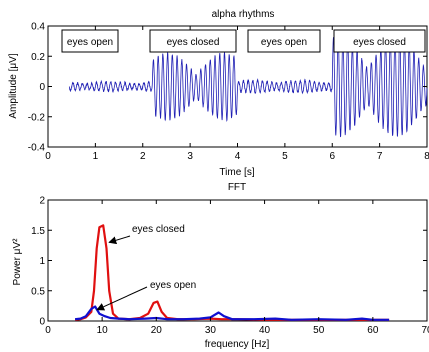 The image size is (429, 352). I want to click on x-tick-label: 70, so click(425, 330).